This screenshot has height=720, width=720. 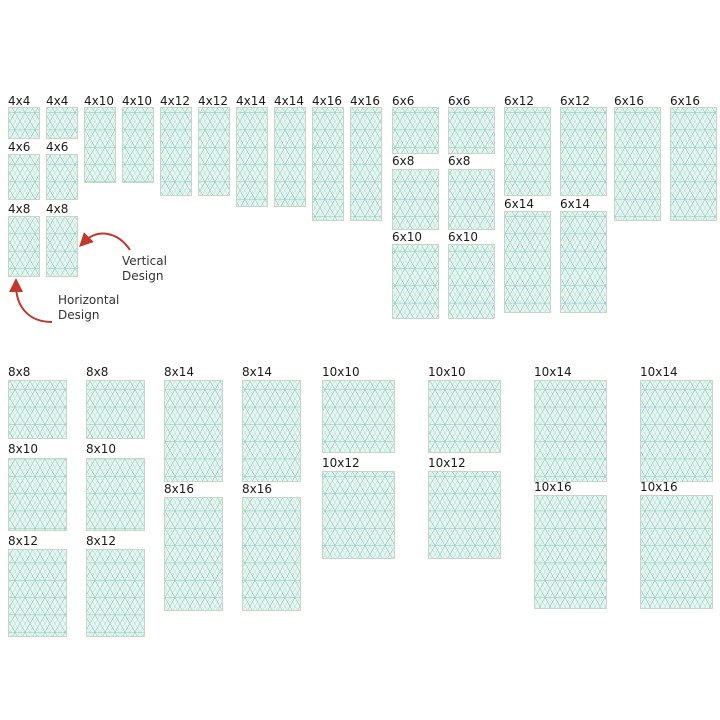 What do you see at coordinates (105, 241) in the screenshot?
I see `vertical-arrow` at bounding box center [105, 241].